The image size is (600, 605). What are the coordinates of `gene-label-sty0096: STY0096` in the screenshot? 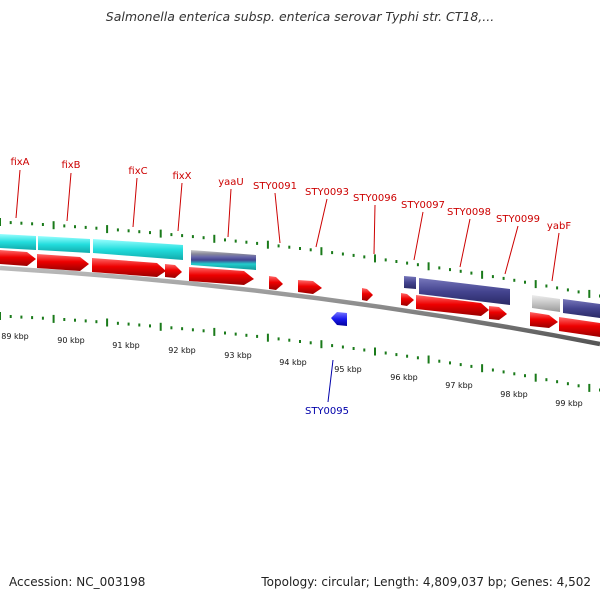 It's located at (375, 198).